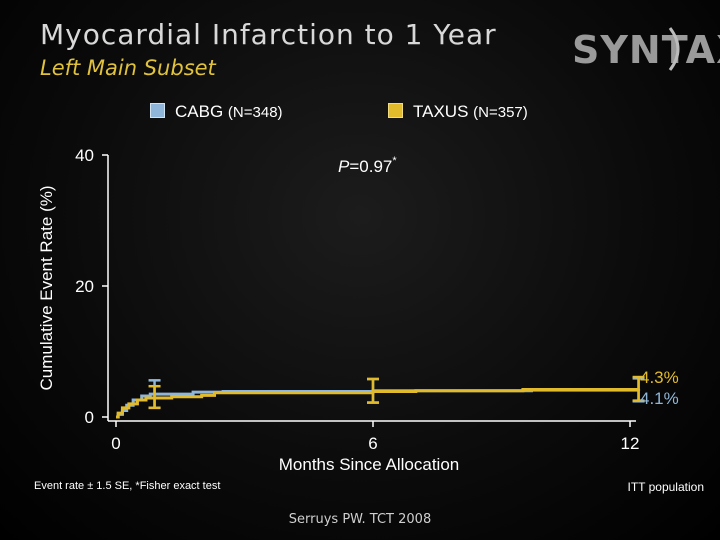 The width and height of the screenshot is (720, 540). Describe the element at coordinates (128, 68) in the screenshot. I see `slide-subtitle: Left Main Subset` at that location.